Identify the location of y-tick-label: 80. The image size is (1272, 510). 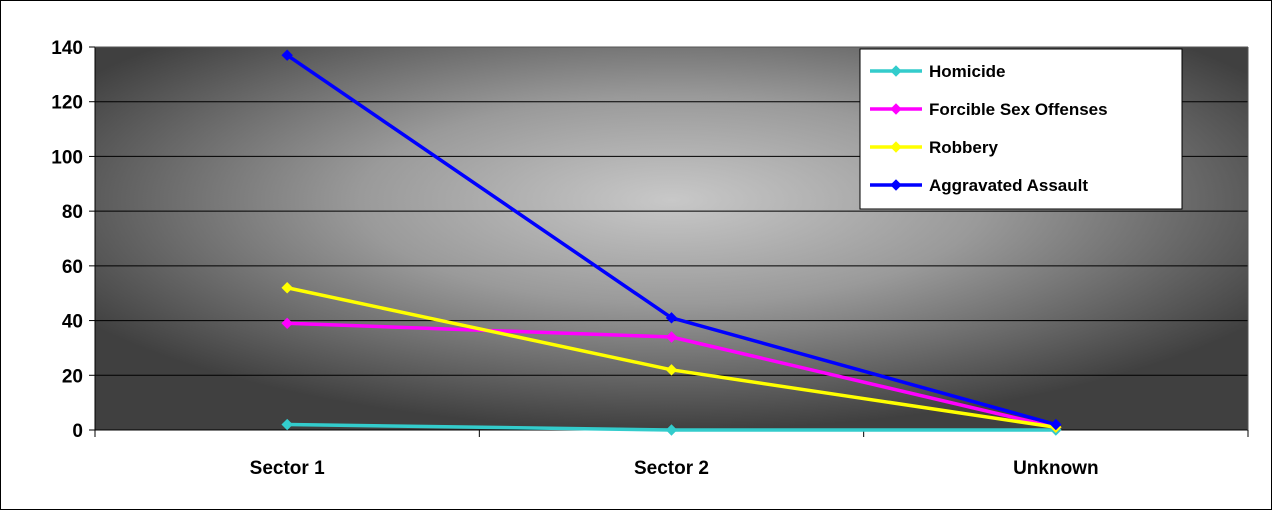
(72, 212).